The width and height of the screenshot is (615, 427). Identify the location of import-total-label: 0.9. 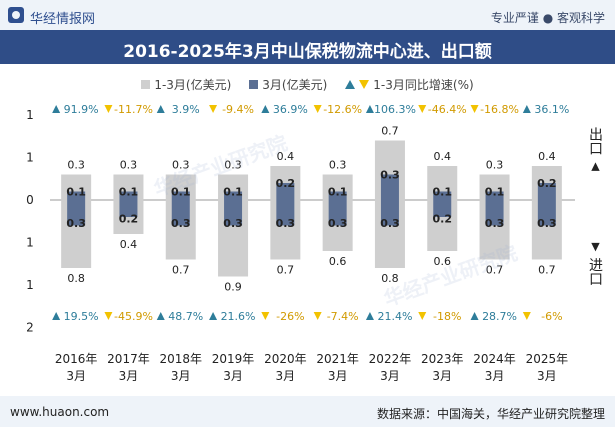
(233, 287).